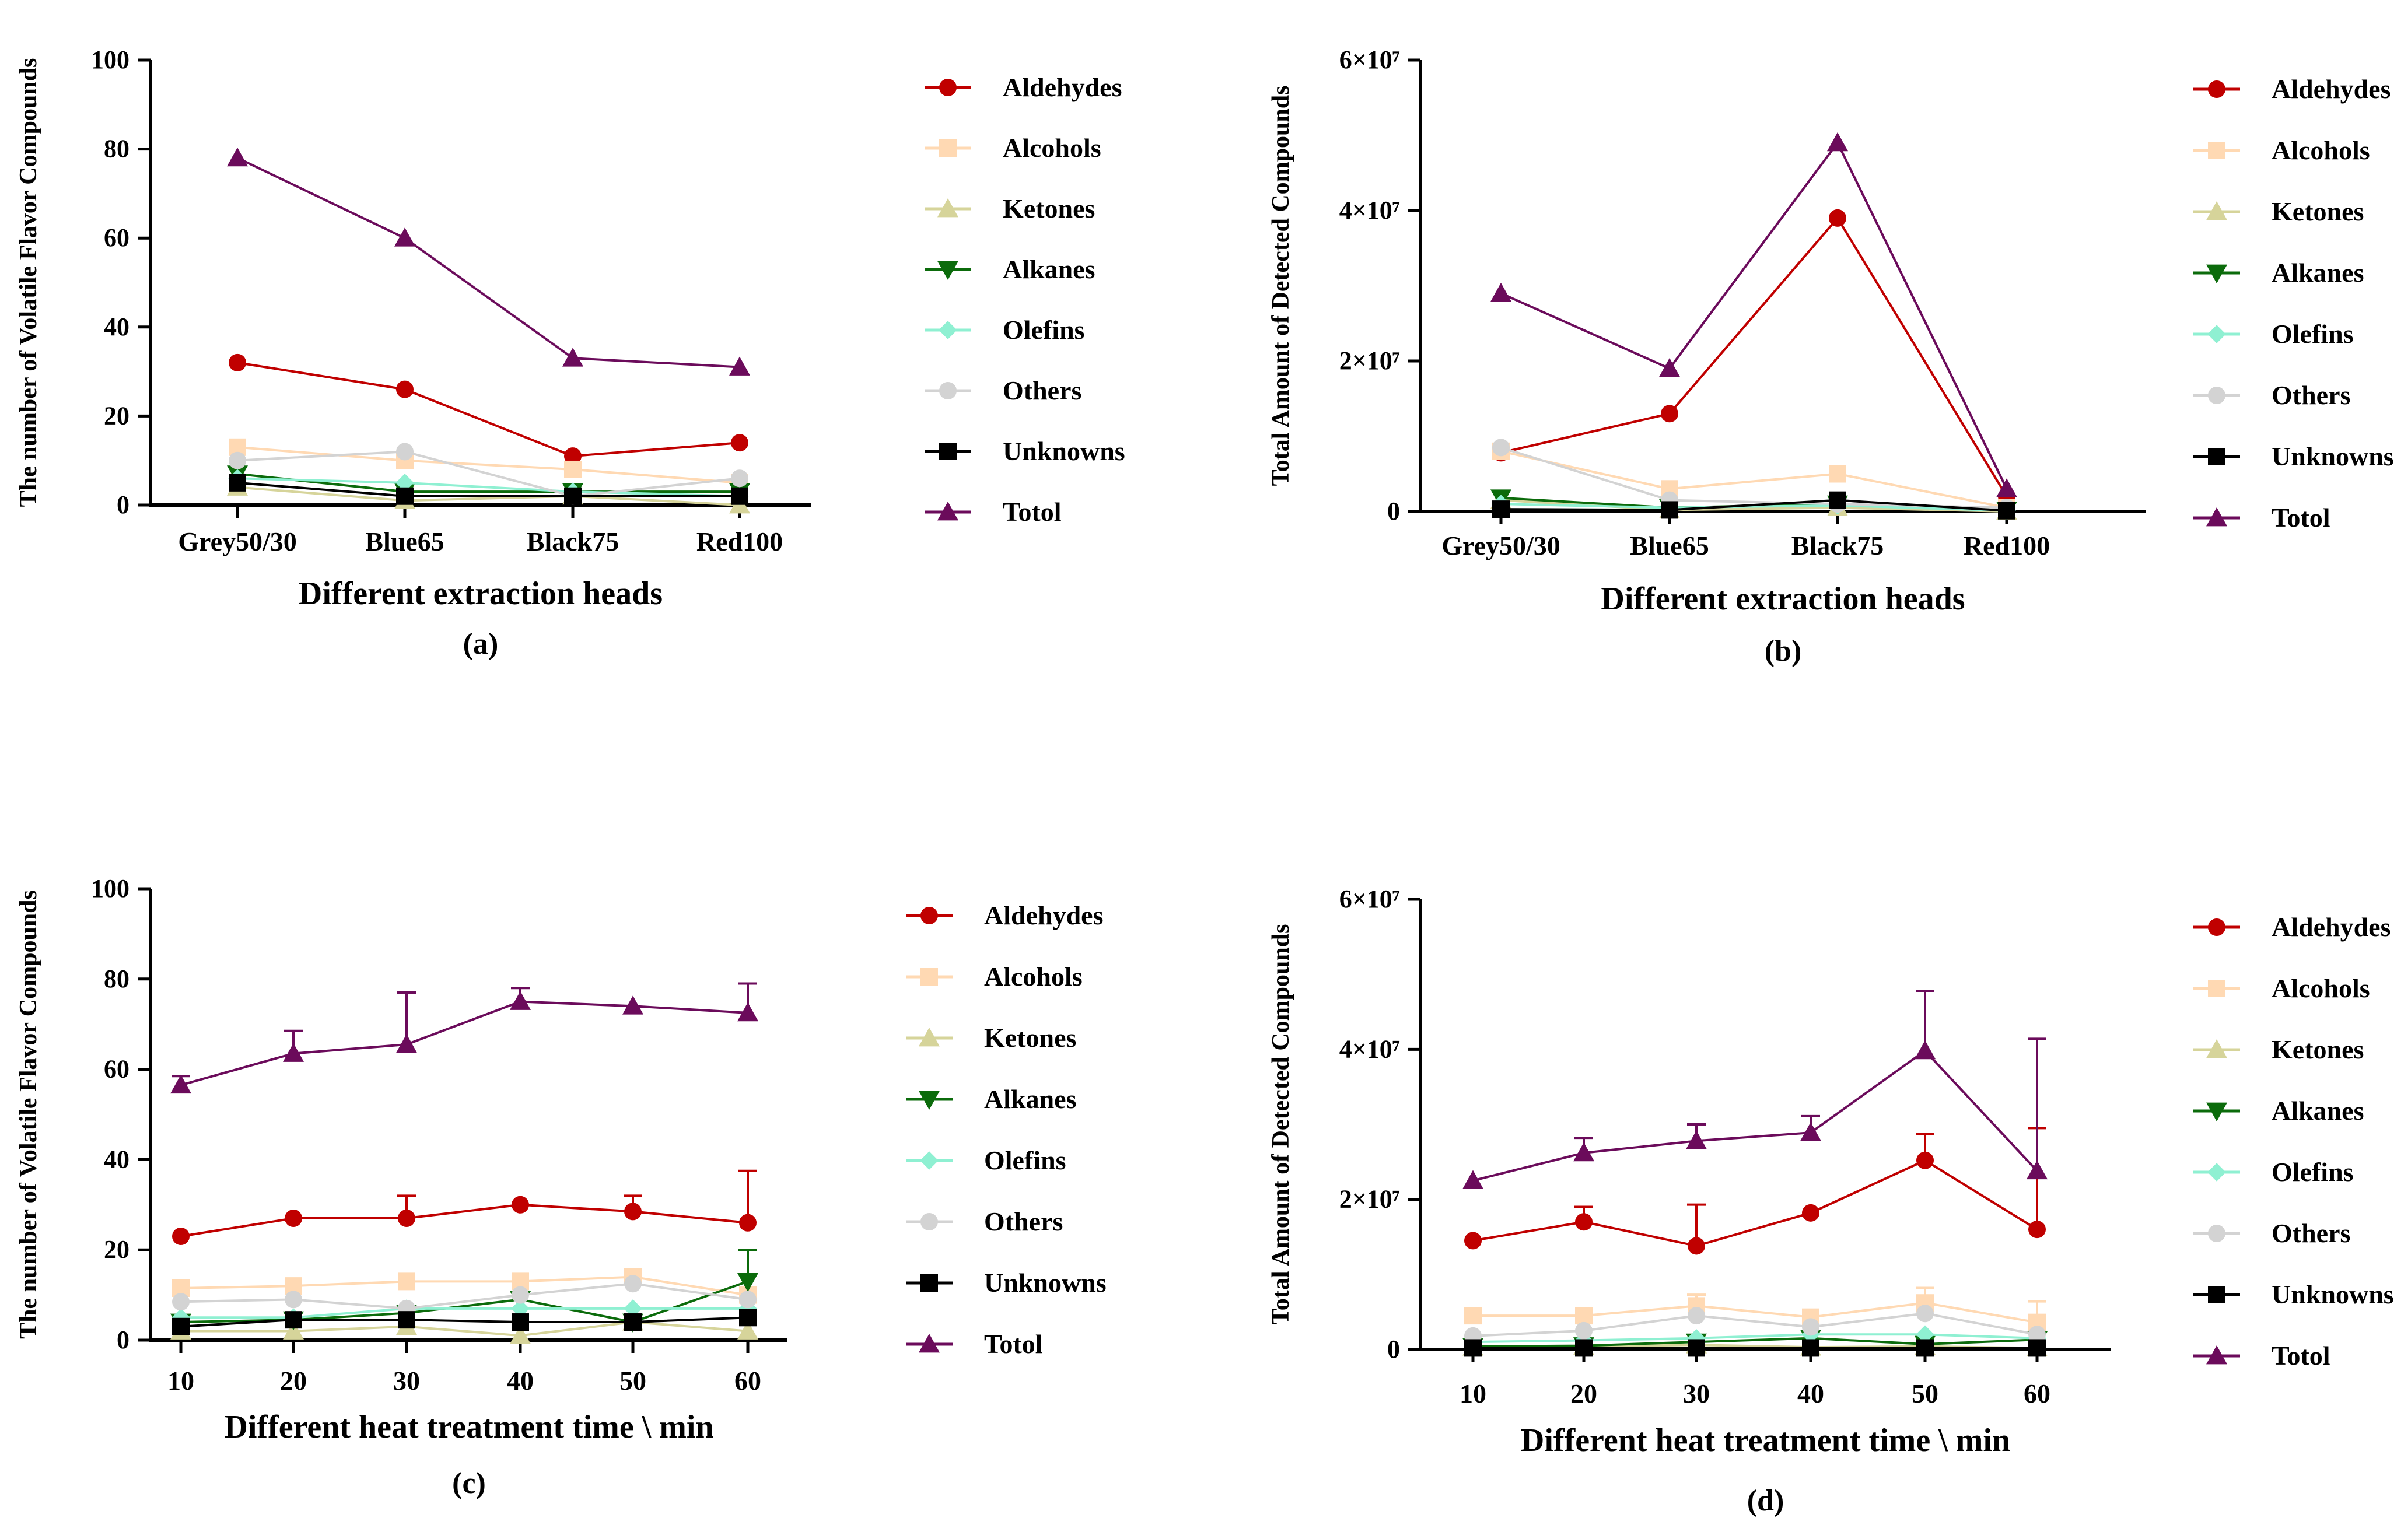 This screenshot has height=1525, width=2408. Describe the element at coordinates (1583, 1394) in the screenshot. I see `x-tick-label: 20` at that location.